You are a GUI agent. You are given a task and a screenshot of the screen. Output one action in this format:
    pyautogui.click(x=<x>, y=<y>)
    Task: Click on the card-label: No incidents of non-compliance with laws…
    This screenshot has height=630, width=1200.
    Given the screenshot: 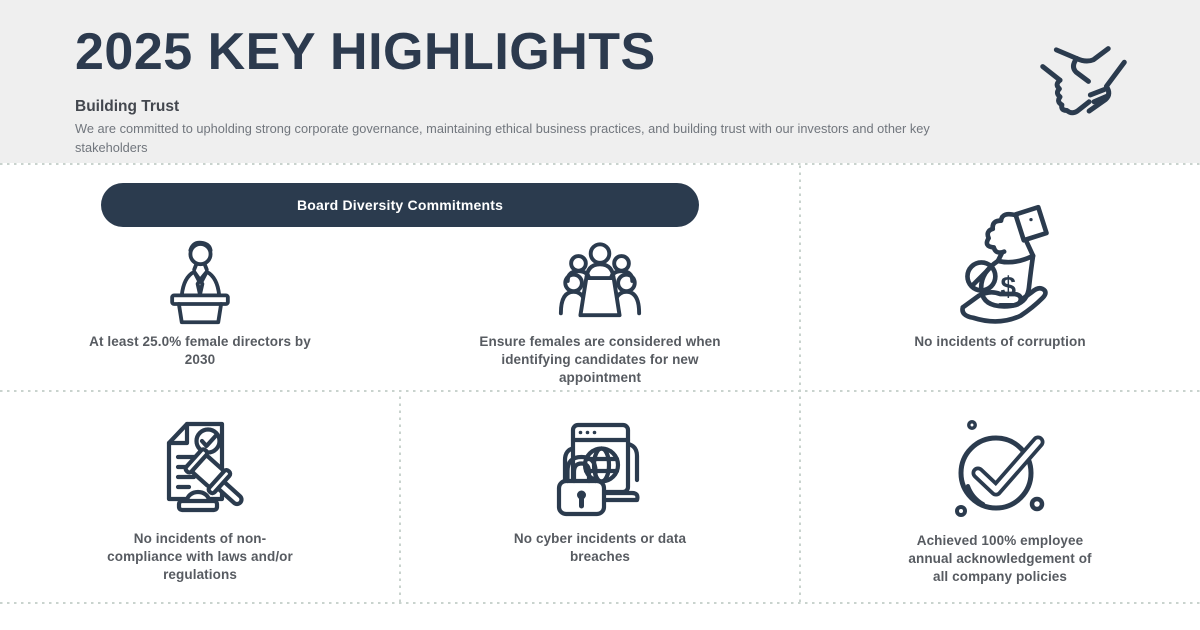 What is the action you would take?
    pyautogui.click(x=200, y=557)
    